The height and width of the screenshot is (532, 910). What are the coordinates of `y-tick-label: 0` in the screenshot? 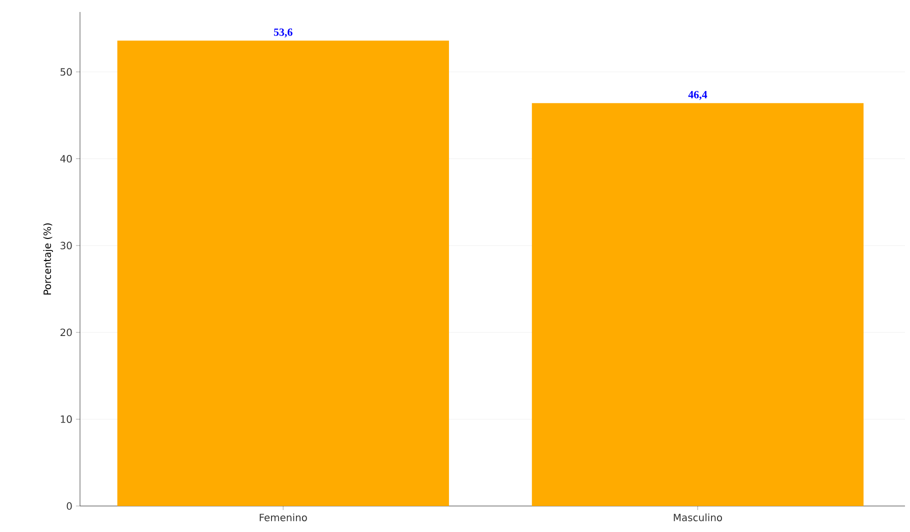 It's located at (69, 506).